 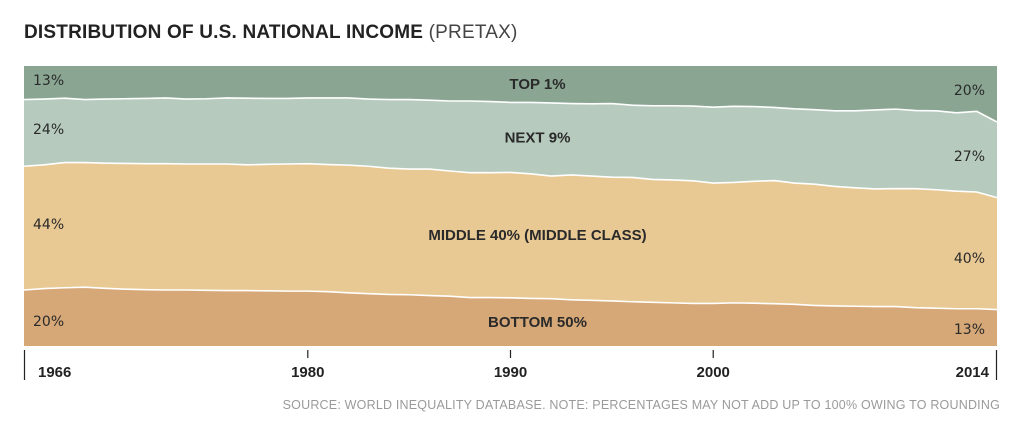 What do you see at coordinates (538, 137) in the screenshot?
I see `band-label-next-9: NEXT 9%` at bounding box center [538, 137].